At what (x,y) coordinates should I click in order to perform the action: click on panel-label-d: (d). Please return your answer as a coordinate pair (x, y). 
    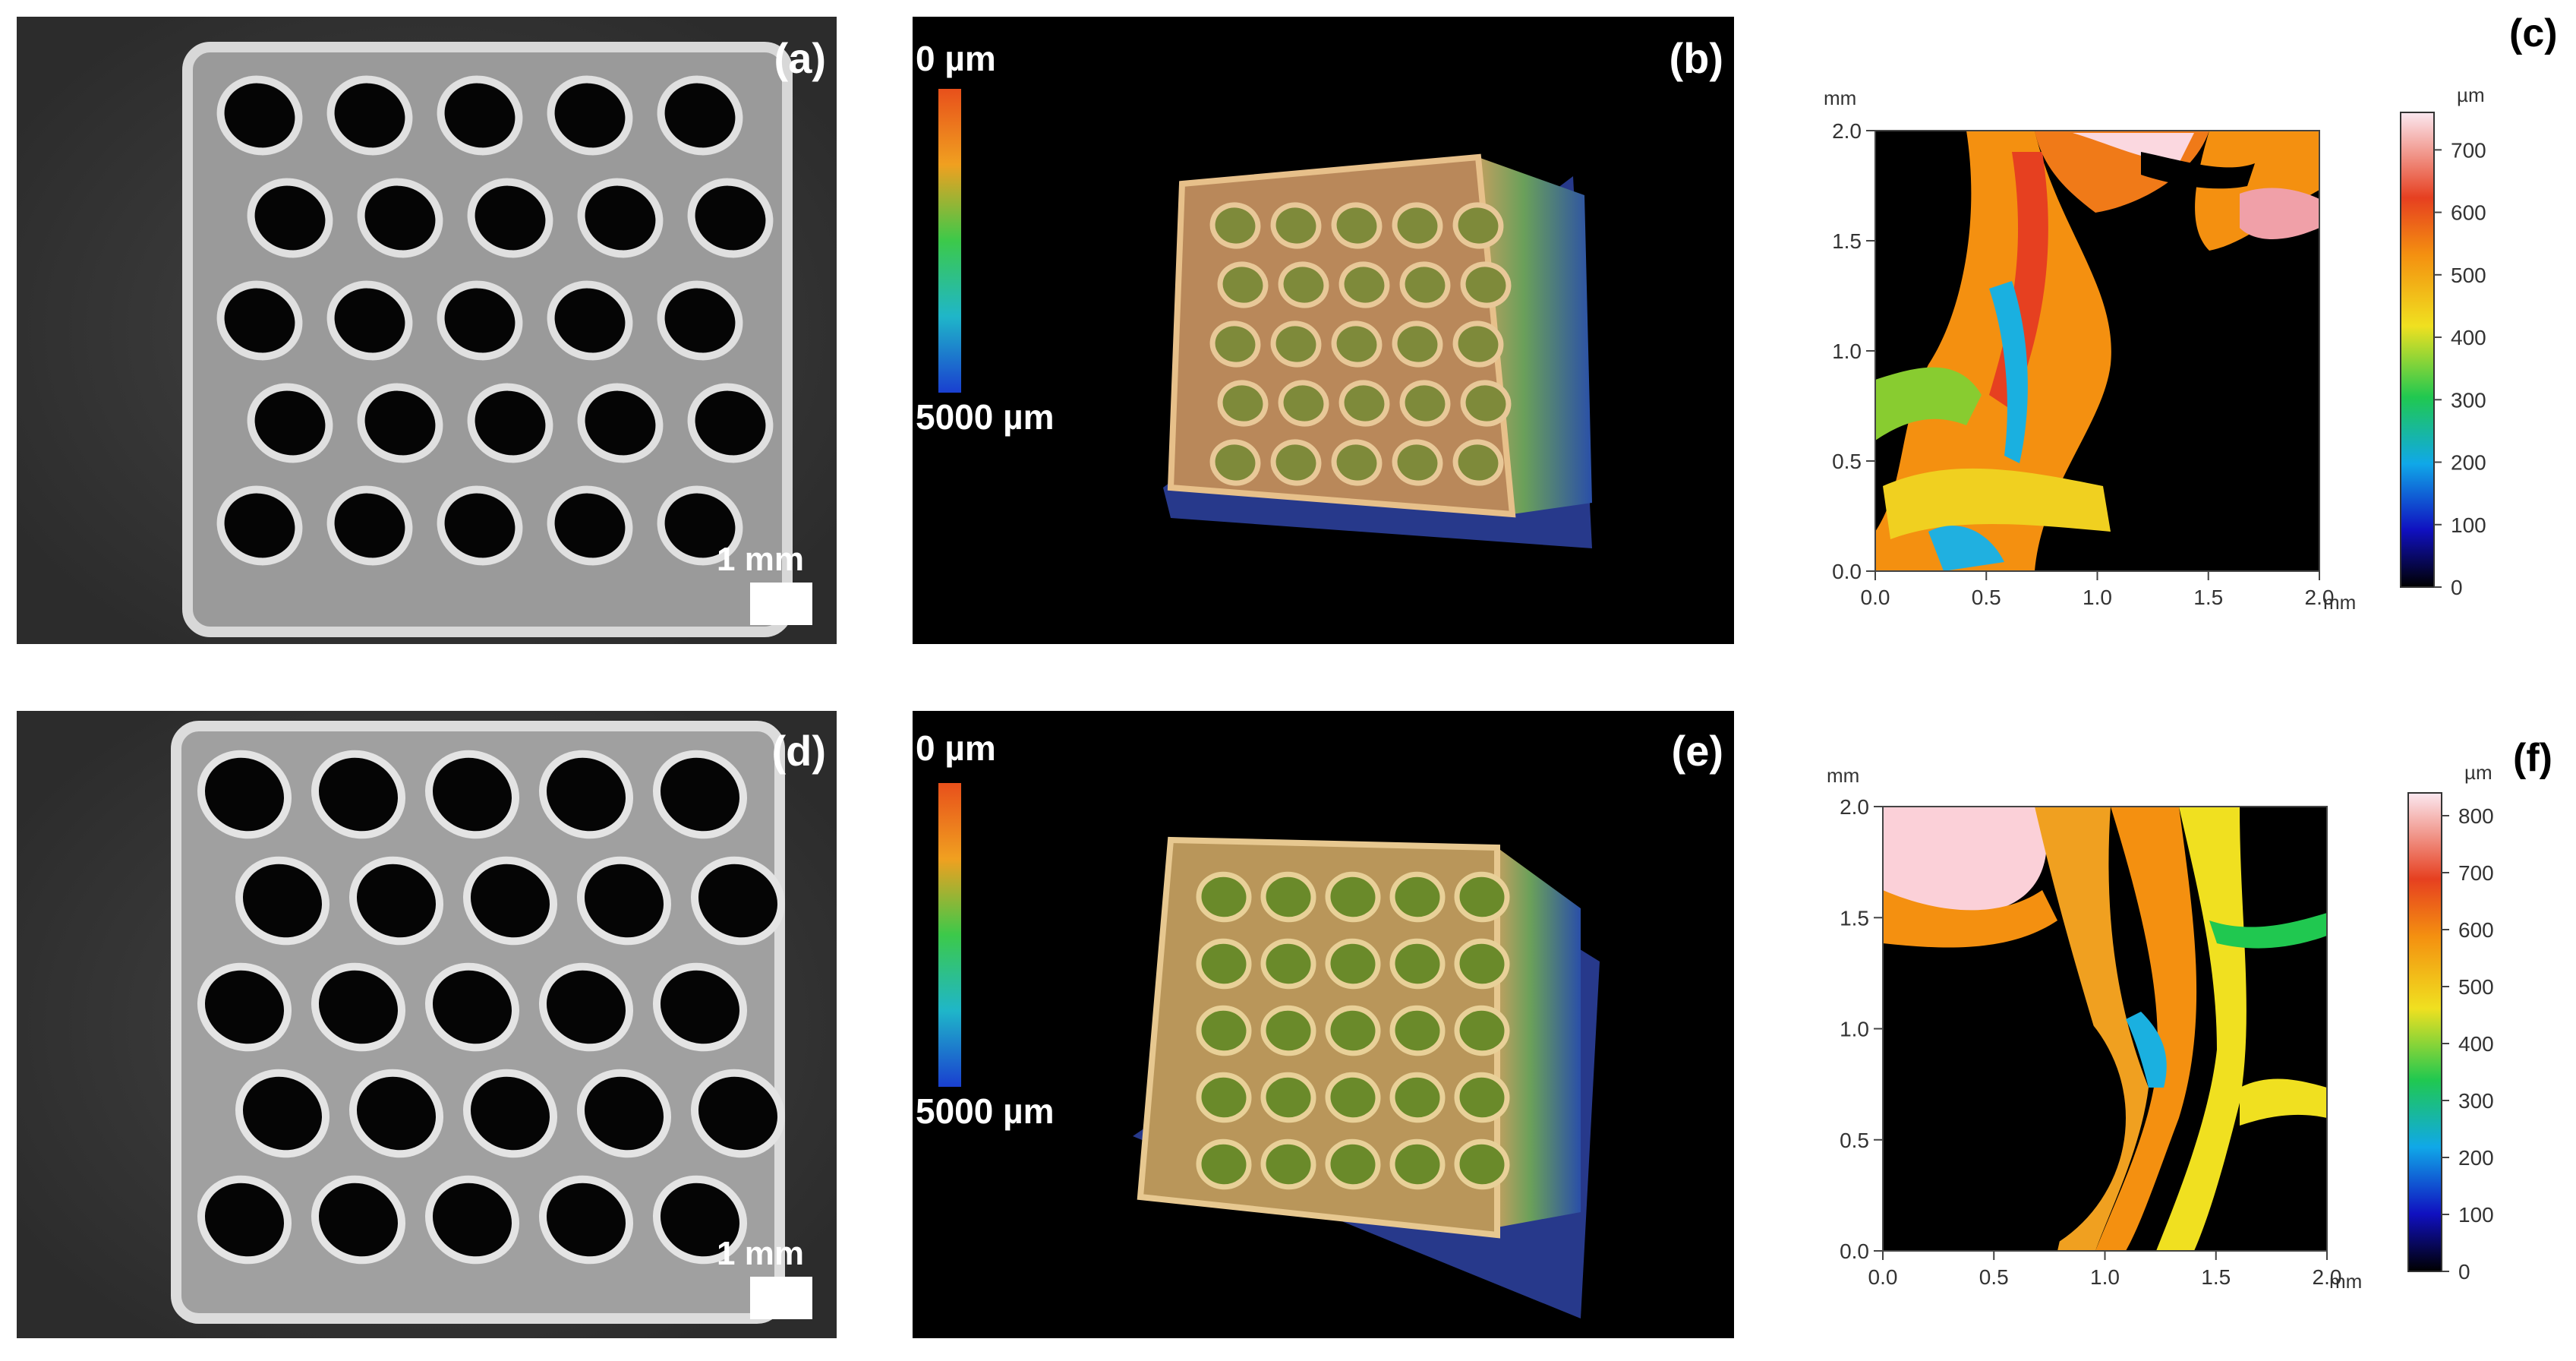
    Looking at the image, I should click on (798, 751).